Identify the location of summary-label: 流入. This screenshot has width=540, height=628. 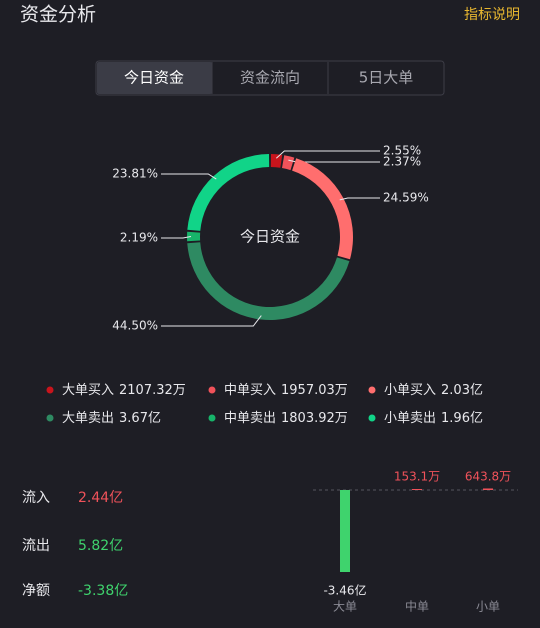
(36, 498).